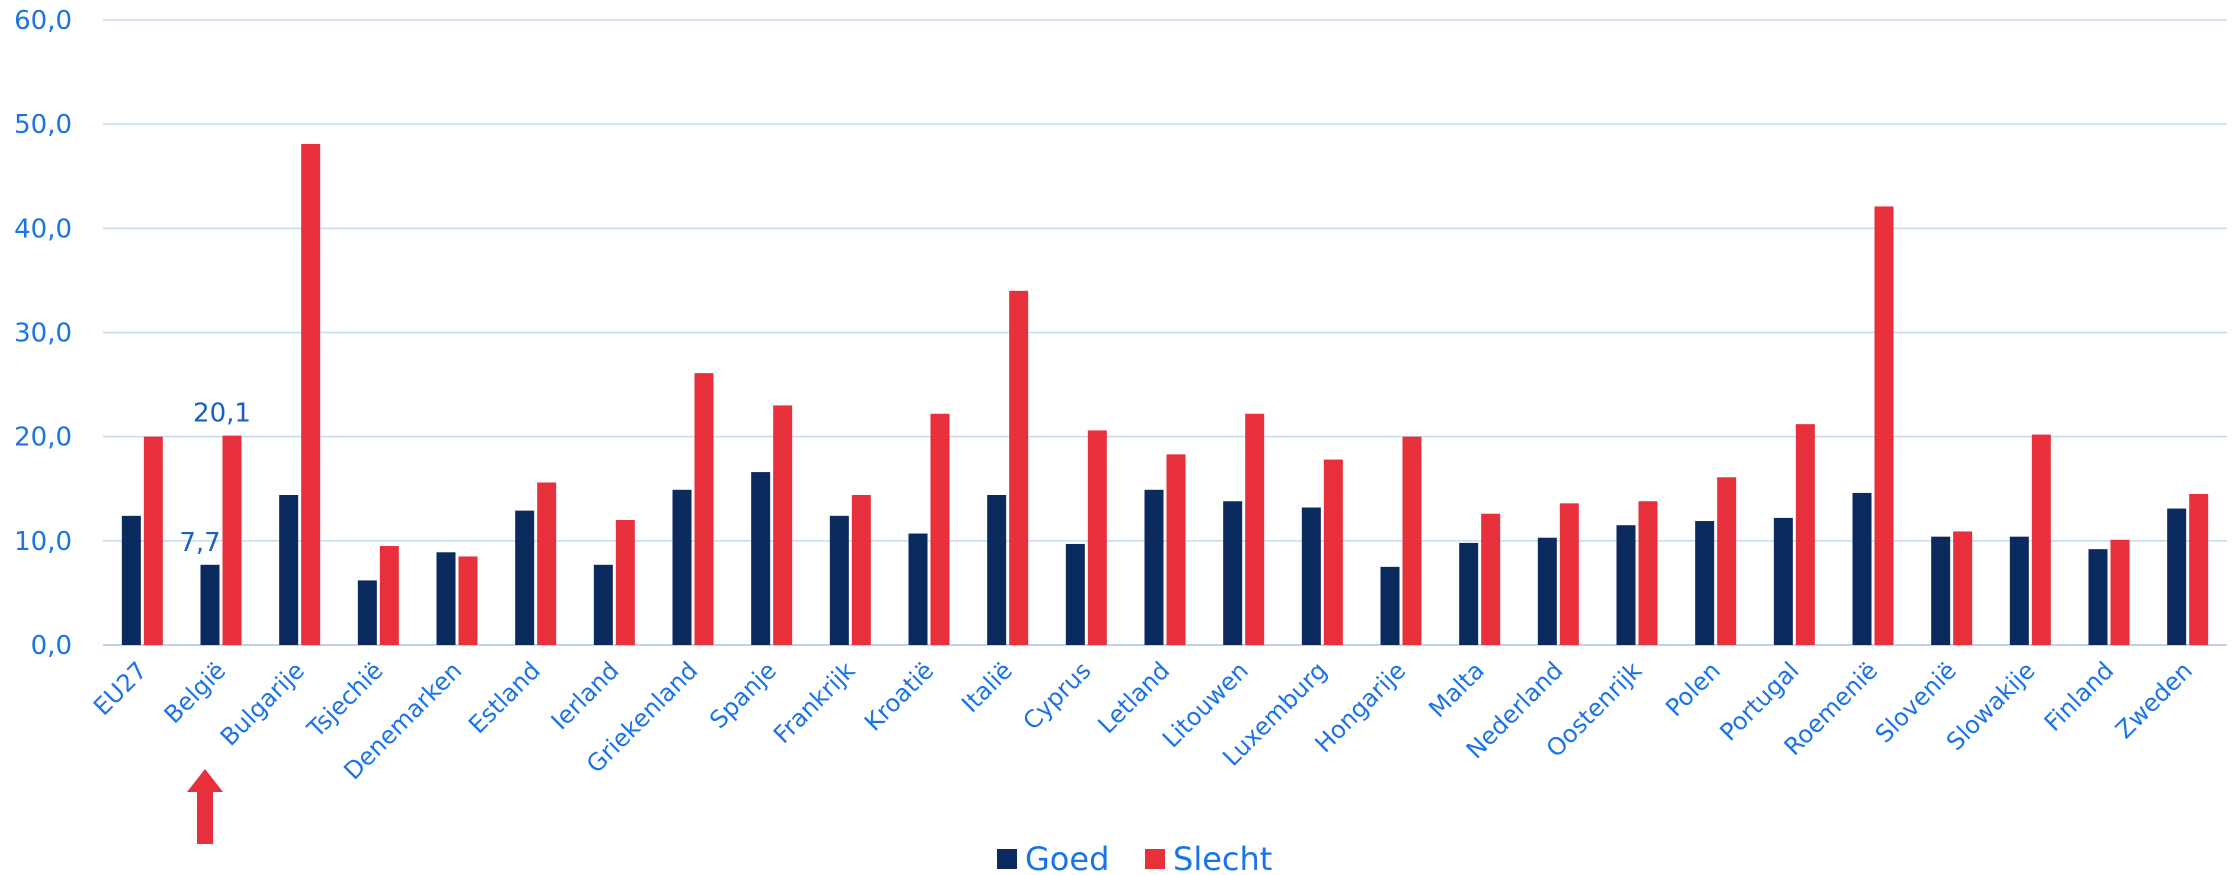 Image resolution: width=2237 pixels, height=875 pixels. I want to click on data-label: 20,1, so click(222, 414).